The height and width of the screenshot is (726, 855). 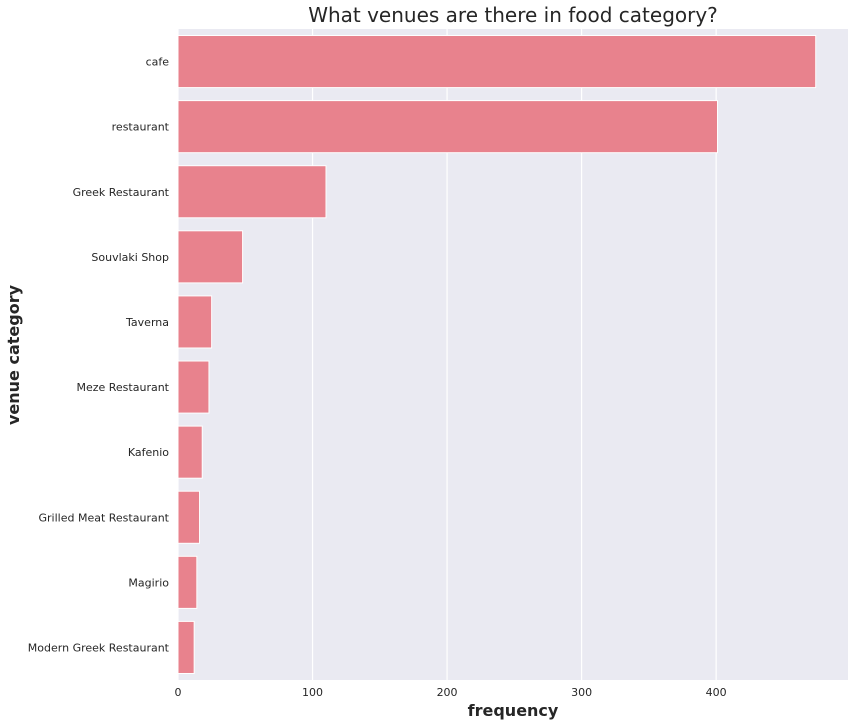 What do you see at coordinates (104, 517) in the screenshot?
I see `y-tick-label: Grilled Meat Restaurant` at bounding box center [104, 517].